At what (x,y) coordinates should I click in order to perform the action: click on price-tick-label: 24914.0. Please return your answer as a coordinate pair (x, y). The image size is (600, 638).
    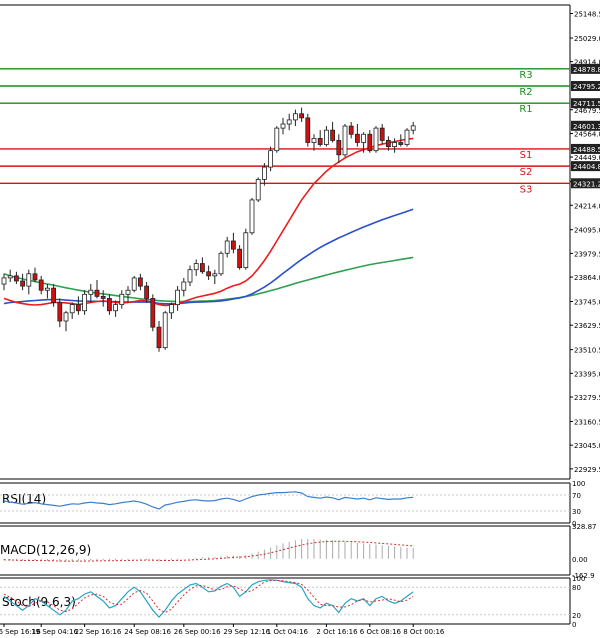
    Looking at the image, I should click on (587, 63).